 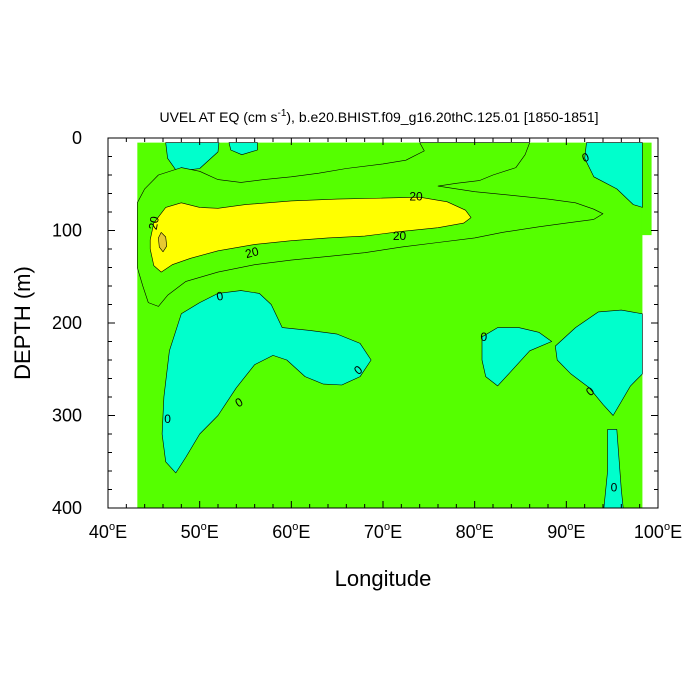 What do you see at coordinates (383, 578) in the screenshot?
I see `x-axis-title: Longitude` at bounding box center [383, 578].